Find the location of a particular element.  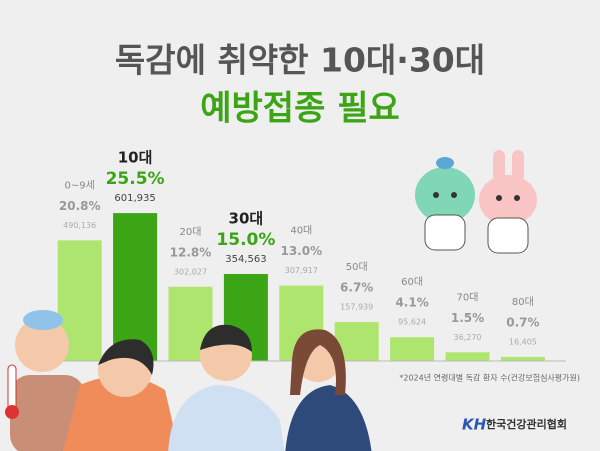

value-label: 15.0% is located at coordinates (245, 240).